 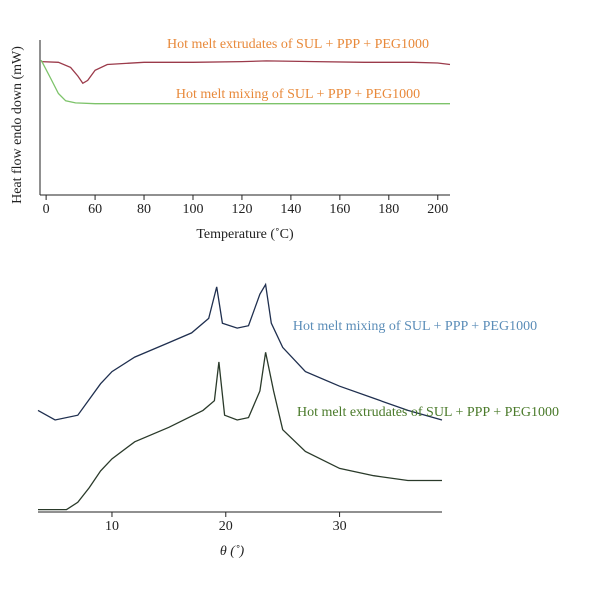 I want to click on x-tick-label: 60, so click(x=95, y=209).